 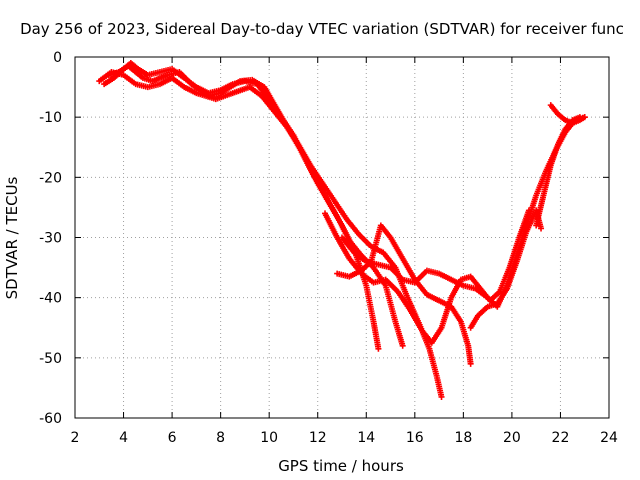 I want to click on x-tick-labels: 2 4 6 8 10 12 14 16 18 20 22 24, so click(x=344, y=438).